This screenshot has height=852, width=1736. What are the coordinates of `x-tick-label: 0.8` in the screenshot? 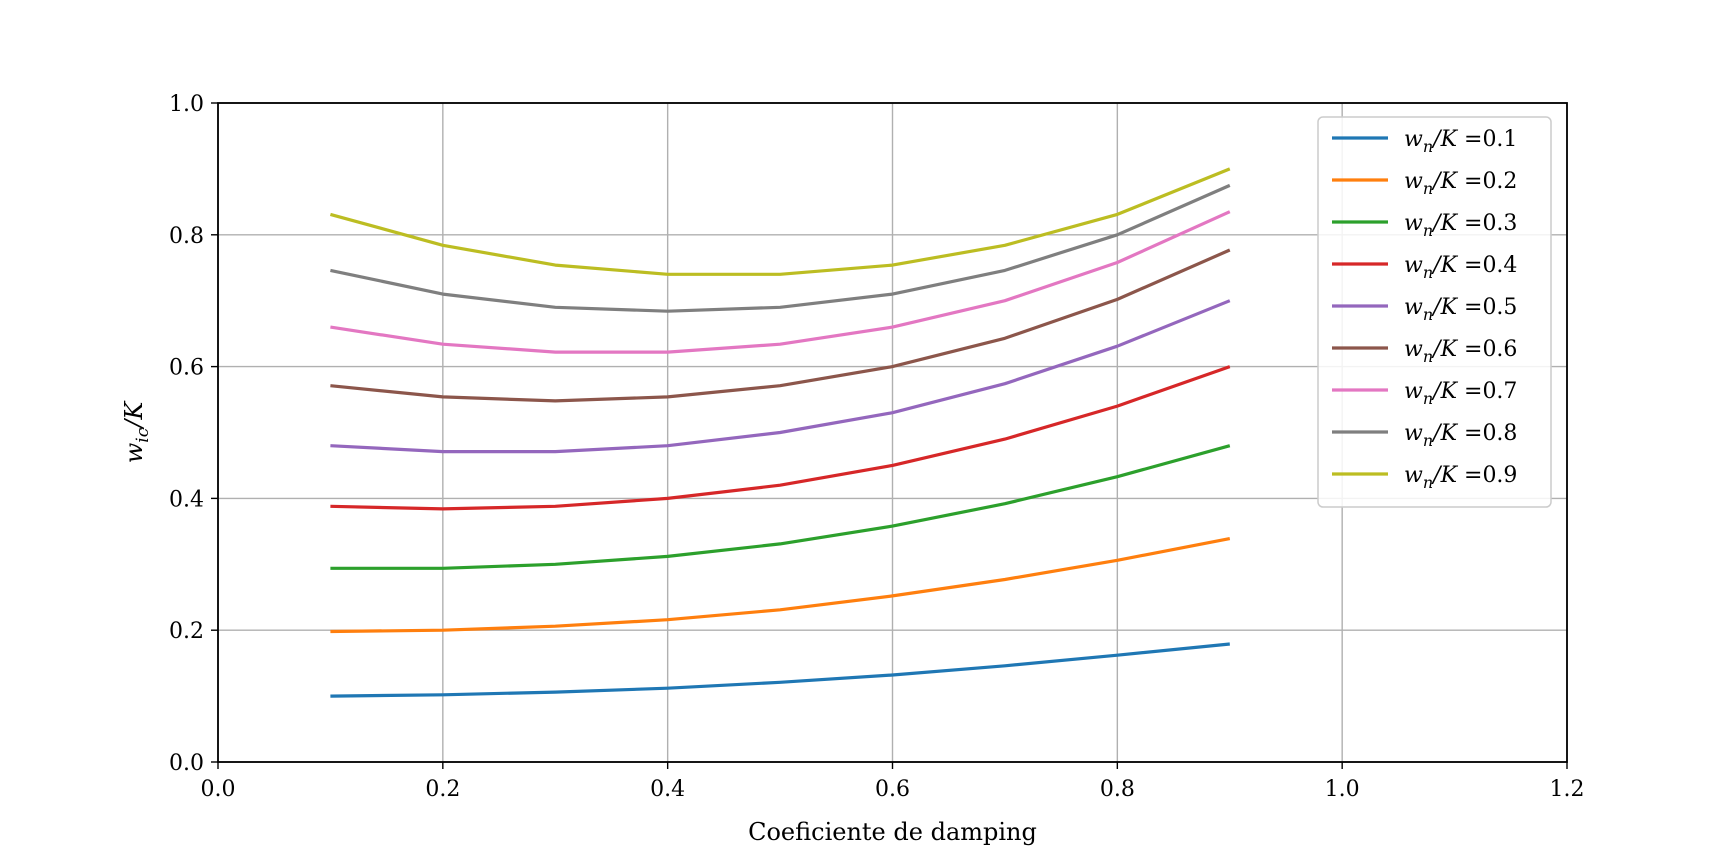 It's located at (1117, 789).